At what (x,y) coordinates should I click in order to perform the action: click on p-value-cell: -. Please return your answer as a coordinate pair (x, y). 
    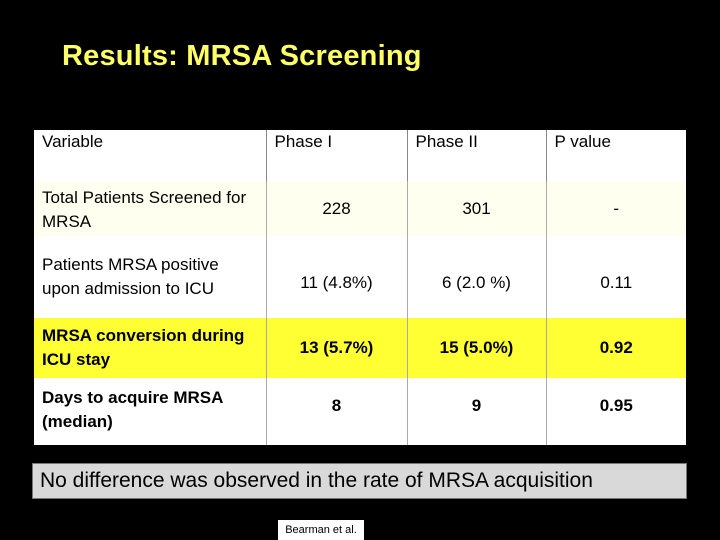
    Looking at the image, I should click on (616, 208).